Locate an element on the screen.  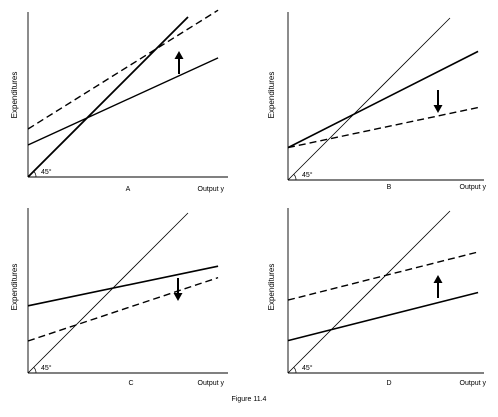
panel-b-ylabel: Expenditures is located at coordinates (271, 95).